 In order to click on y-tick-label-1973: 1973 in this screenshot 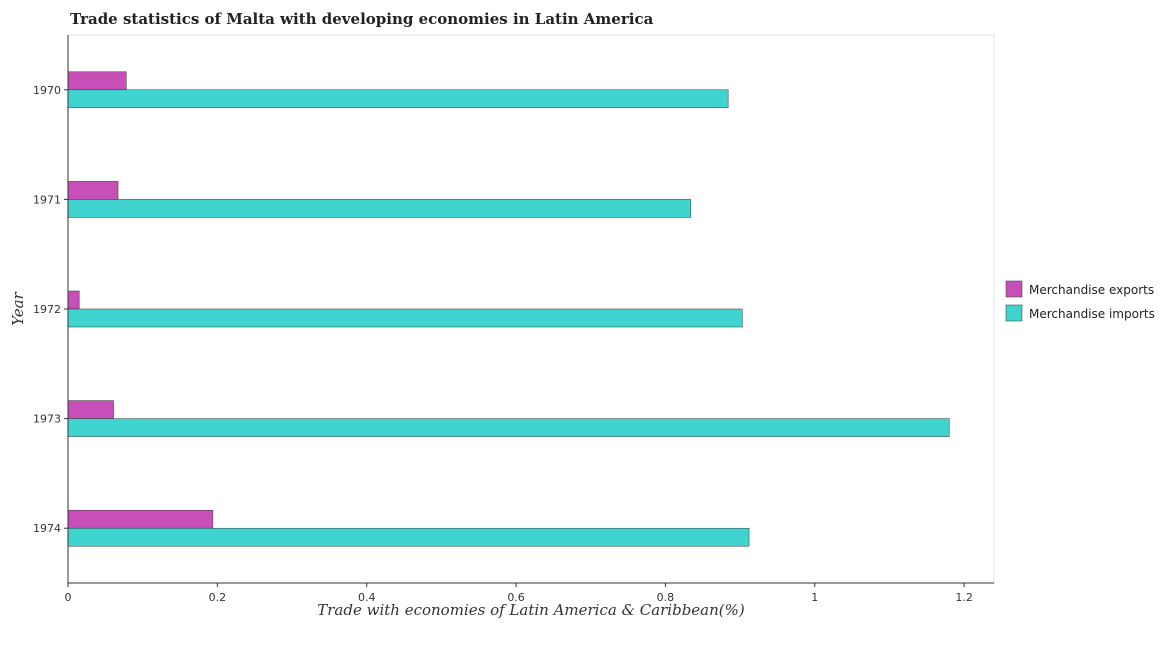, I will do `click(47, 419)`.